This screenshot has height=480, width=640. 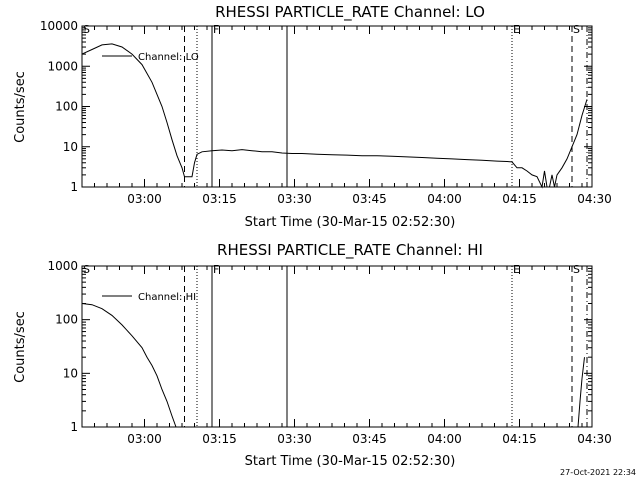 What do you see at coordinates (66, 107) in the screenshot?
I see `y-tick-label-lo: 100` at bounding box center [66, 107].